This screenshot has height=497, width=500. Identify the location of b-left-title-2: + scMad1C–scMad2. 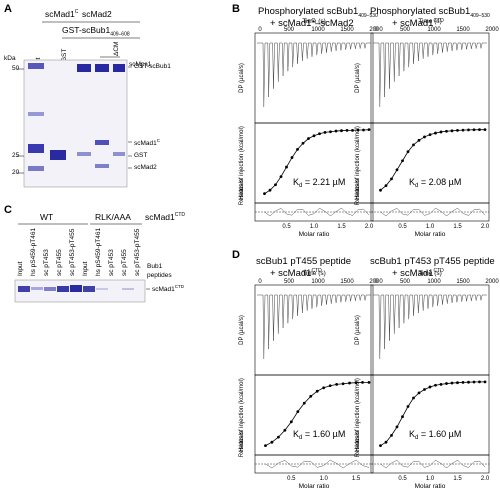
(312, 24).